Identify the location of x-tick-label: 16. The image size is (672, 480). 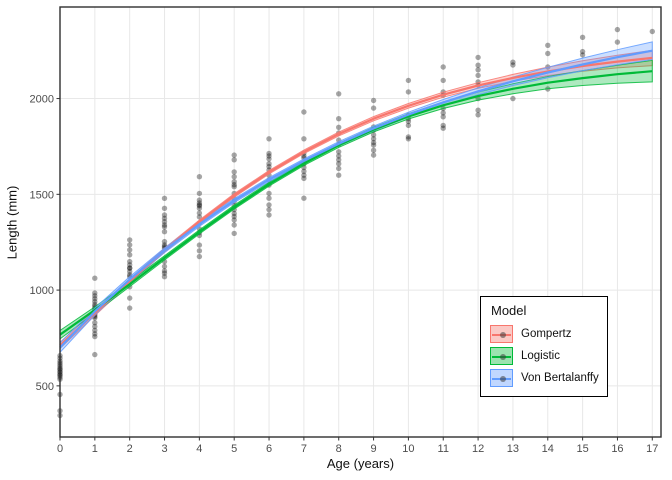
(617, 449).